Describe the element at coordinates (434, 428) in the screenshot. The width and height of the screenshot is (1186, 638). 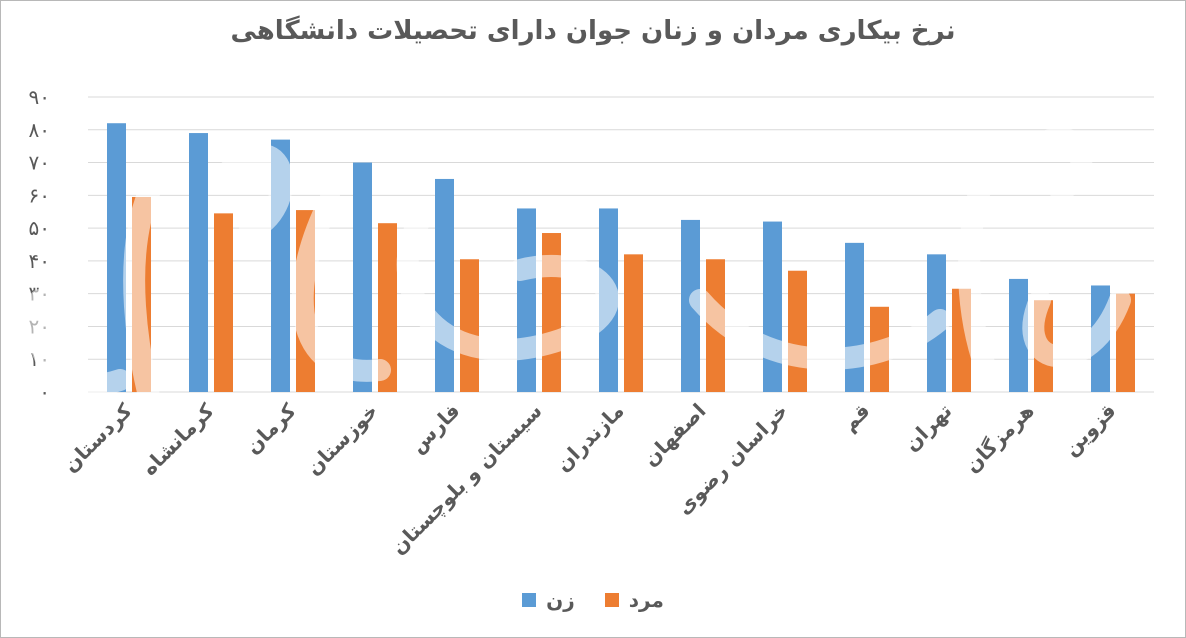
I see `x-tick-label: فارس` at that location.